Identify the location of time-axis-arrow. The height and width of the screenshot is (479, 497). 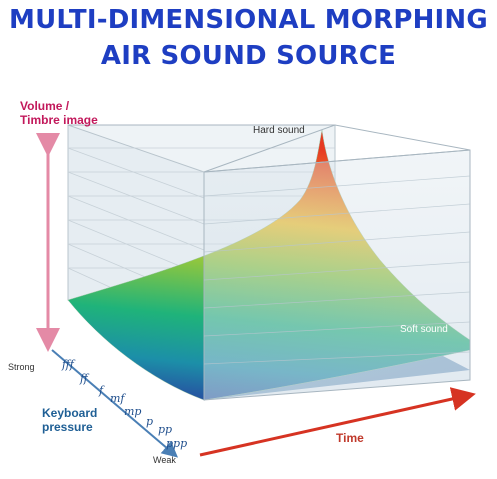
(337, 422).